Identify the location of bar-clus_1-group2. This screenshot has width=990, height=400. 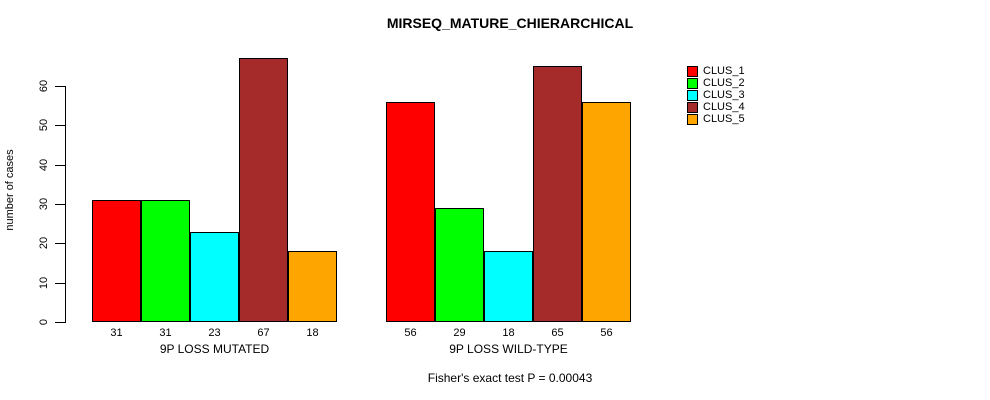
(410, 212).